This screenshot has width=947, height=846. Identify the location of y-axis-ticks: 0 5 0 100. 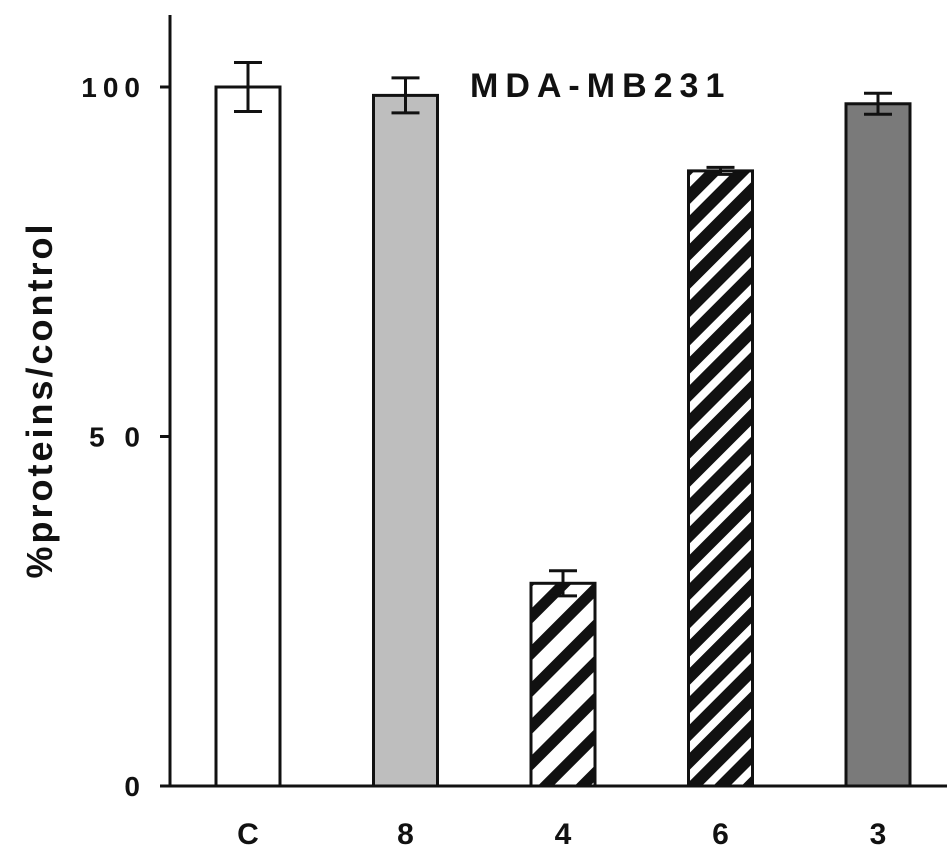
(126, 437).